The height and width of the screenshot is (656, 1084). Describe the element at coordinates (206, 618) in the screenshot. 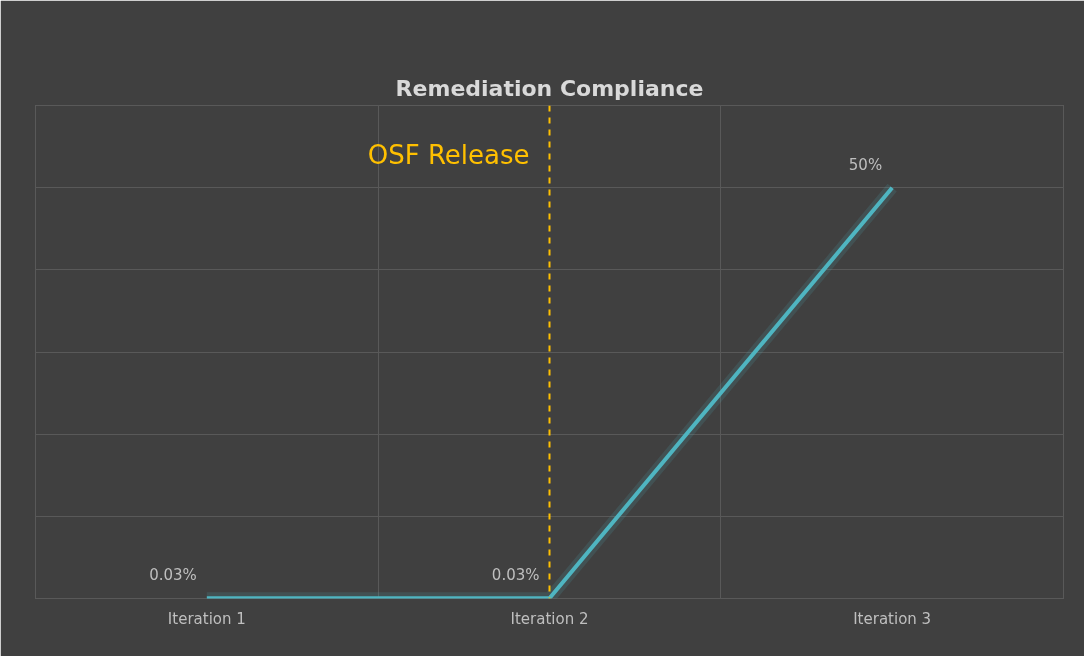

I see `x-tick-label: Iteration 1` at that location.